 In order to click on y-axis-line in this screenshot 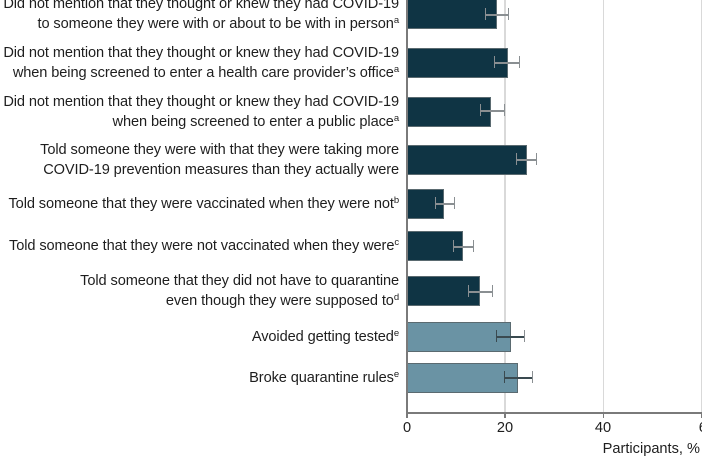, I will do `click(407, 206)`.